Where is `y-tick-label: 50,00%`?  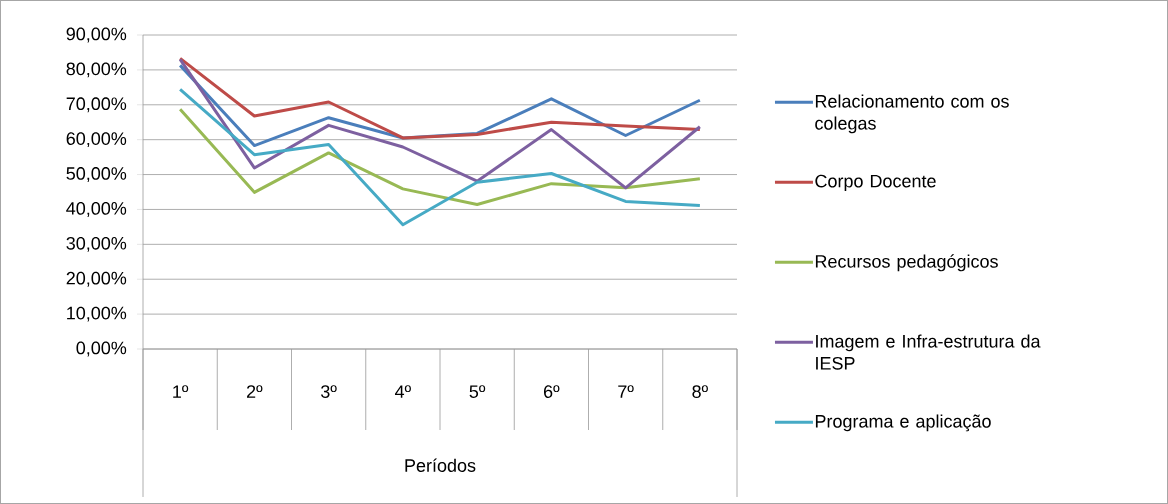 y-tick-label: 50,00% is located at coordinates (96, 174).